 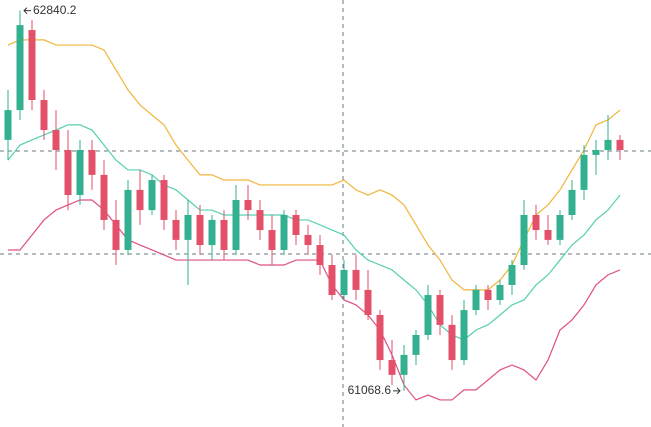 What do you see at coordinates (397, 391) in the screenshot?
I see `low-arrow` at bounding box center [397, 391].